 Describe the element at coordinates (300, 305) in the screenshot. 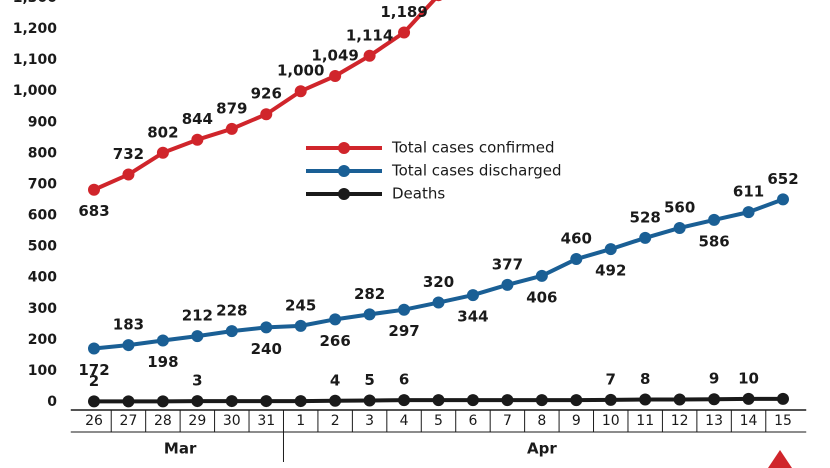

I see `data-label: 245` at that location.